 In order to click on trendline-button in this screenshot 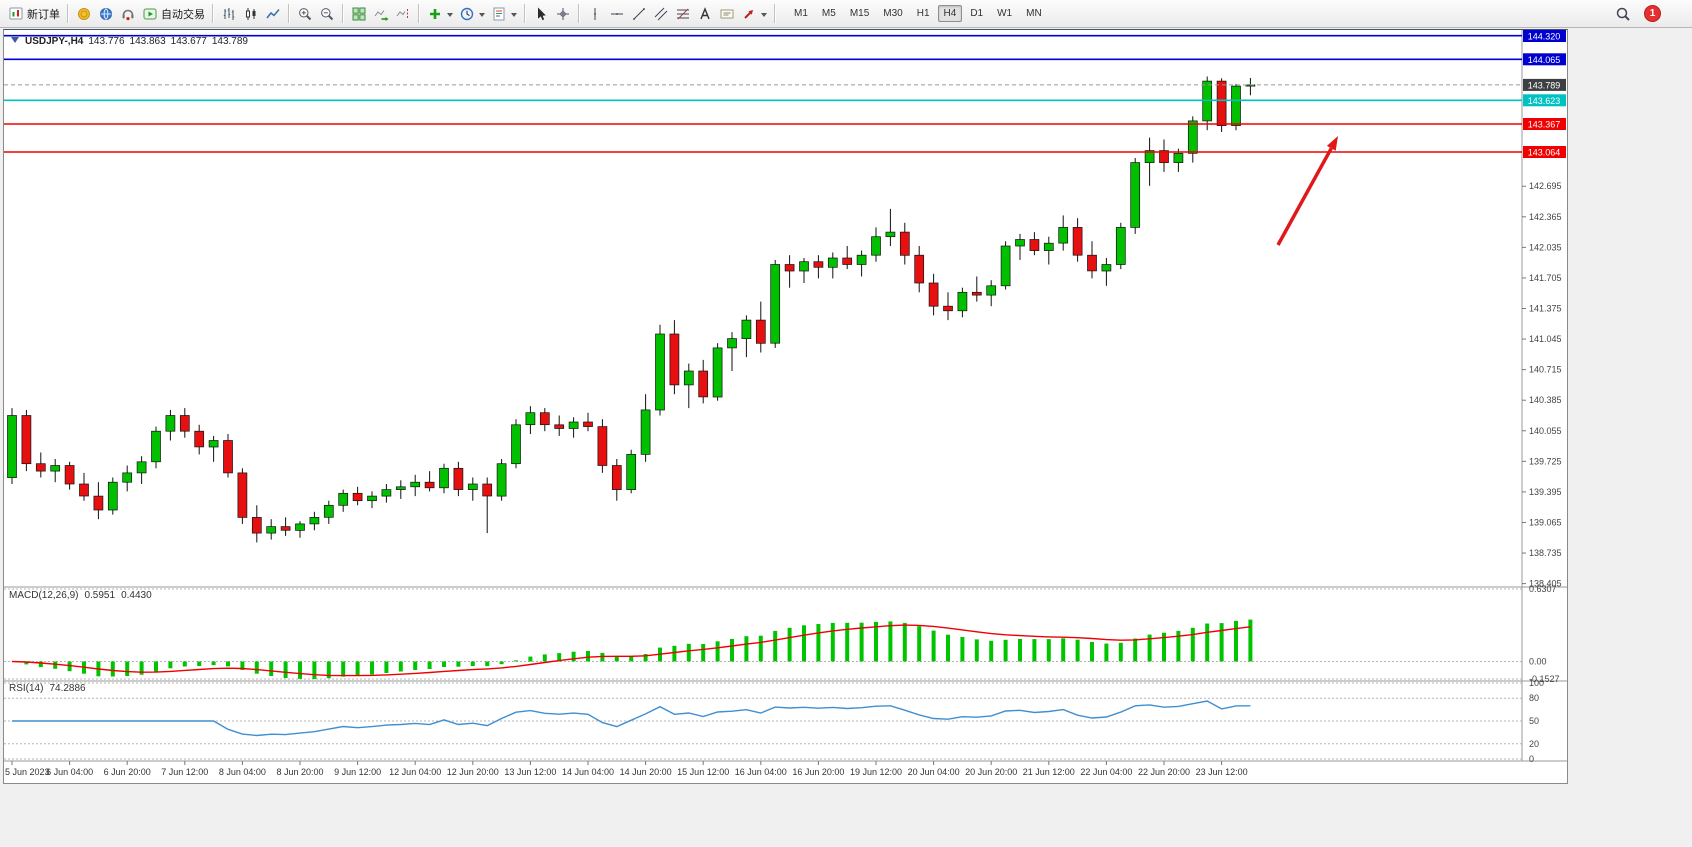, I will do `click(639, 14)`.